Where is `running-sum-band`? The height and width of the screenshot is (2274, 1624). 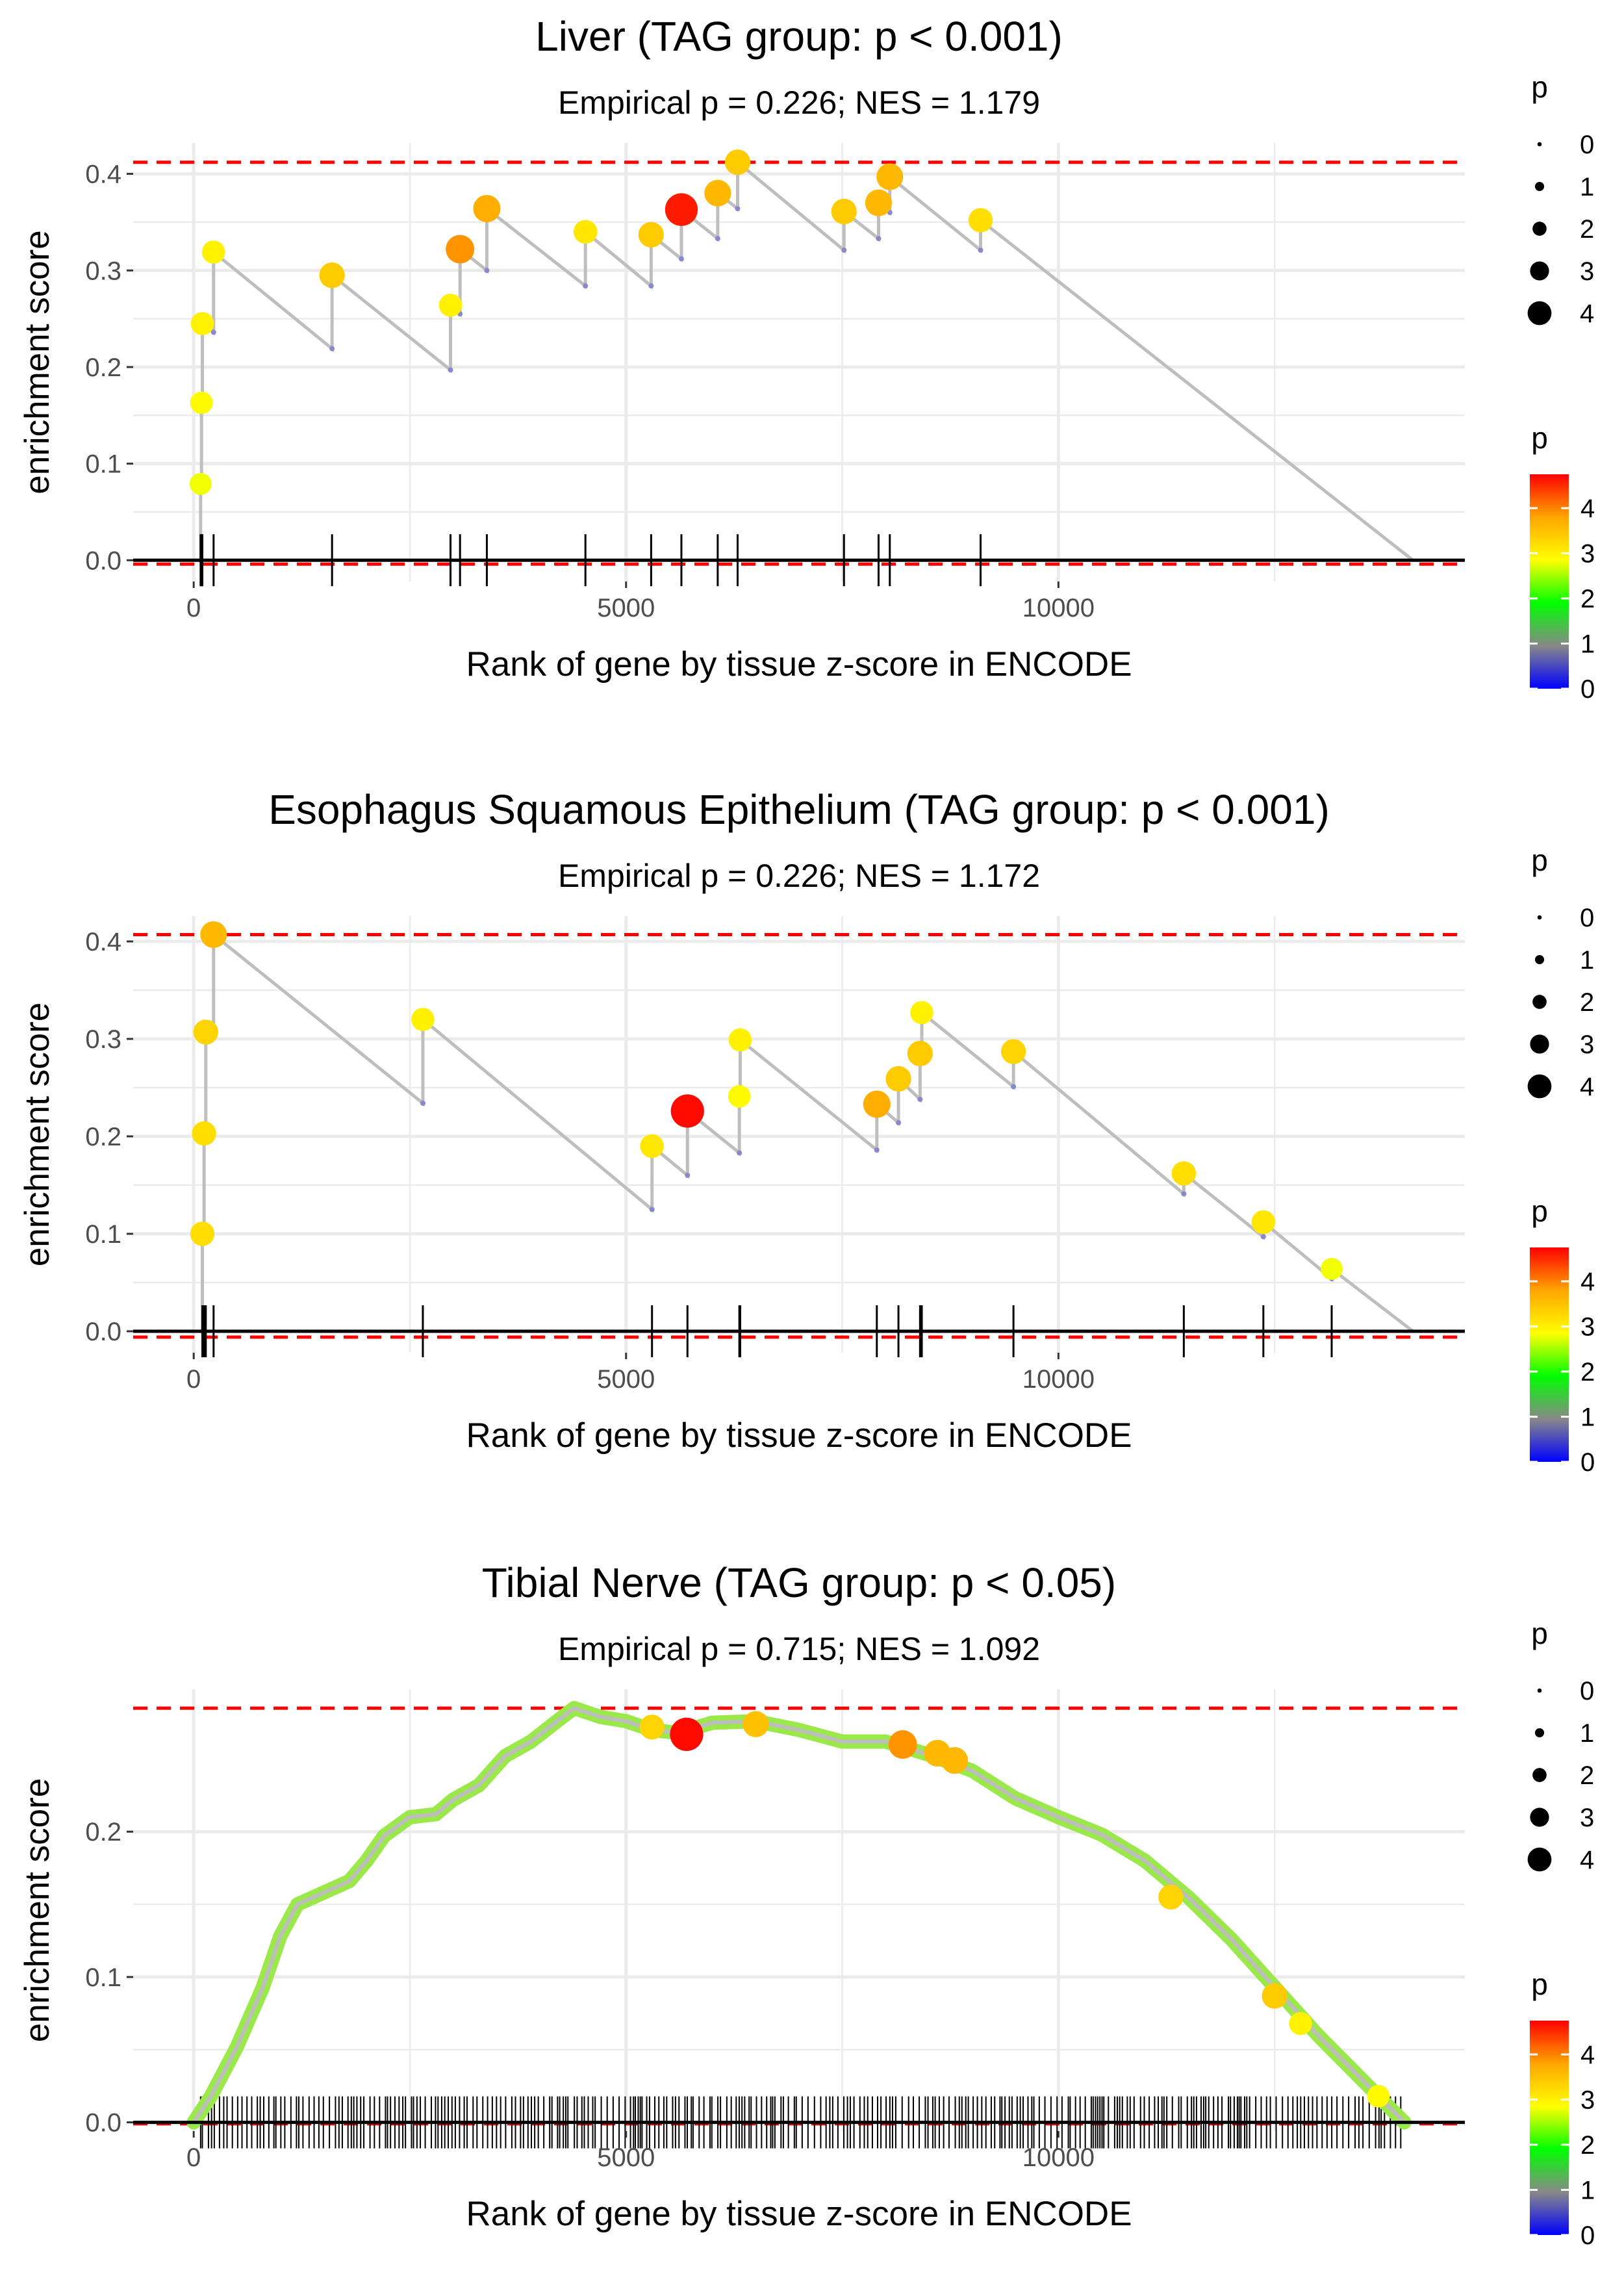
running-sum-band is located at coordinates (799, 1915).